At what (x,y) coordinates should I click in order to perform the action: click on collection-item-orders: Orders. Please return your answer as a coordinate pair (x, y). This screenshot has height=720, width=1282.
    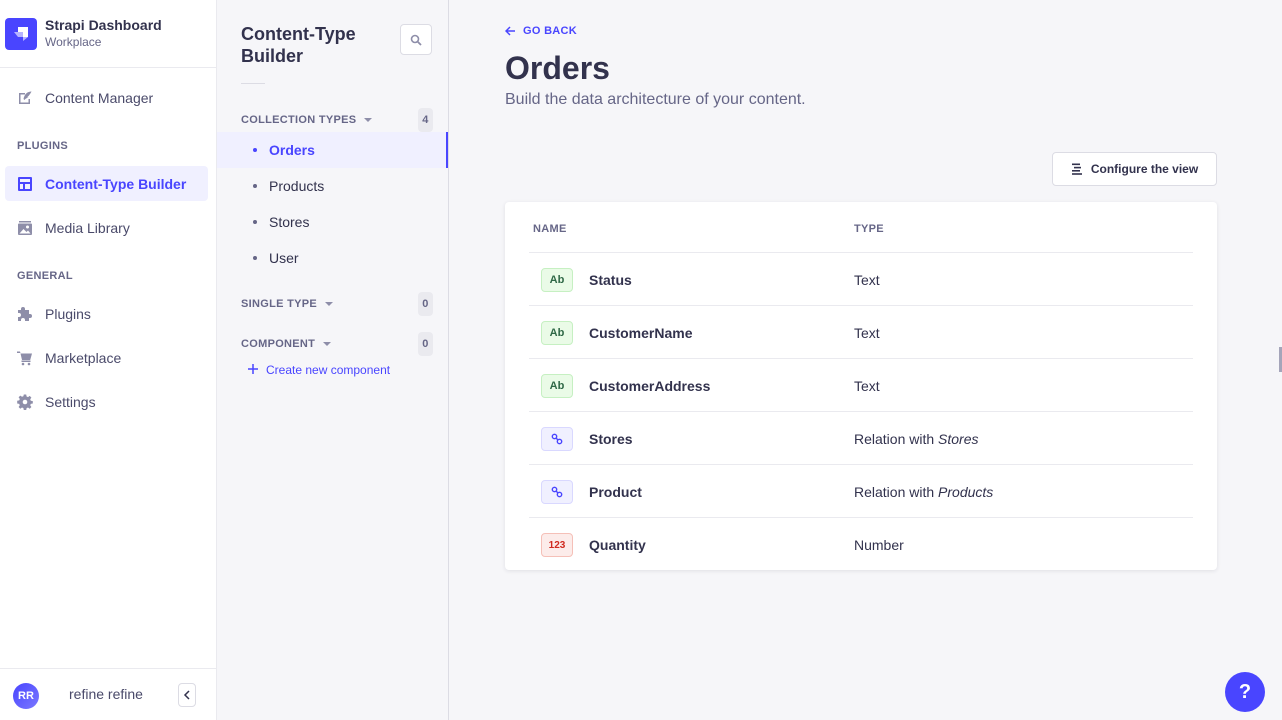
    Looking at the image, I should click on (332, 150).